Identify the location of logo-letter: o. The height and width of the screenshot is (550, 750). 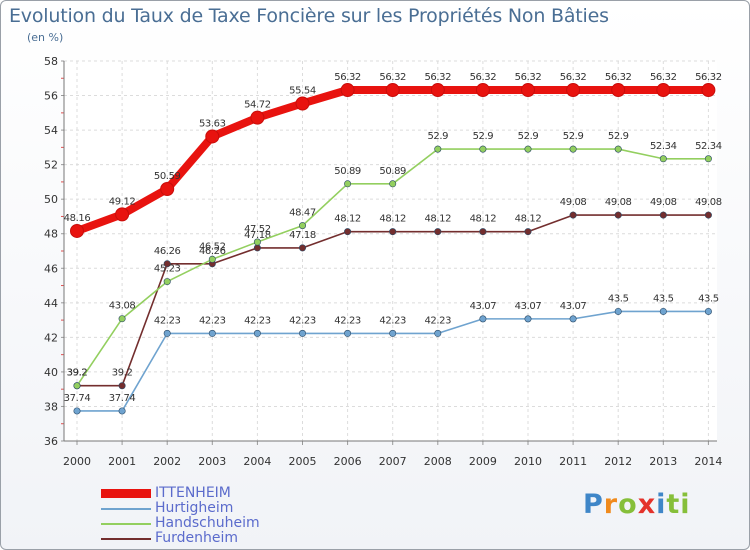
(628, 504).